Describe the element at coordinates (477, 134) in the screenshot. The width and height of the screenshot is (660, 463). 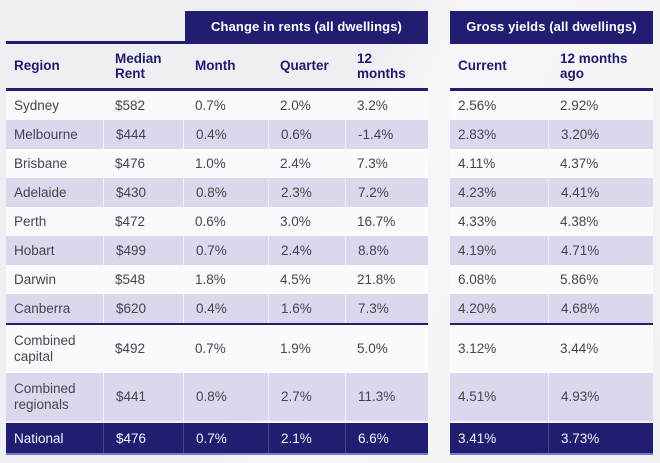
I see `table-cell: 2.83%` at that location.